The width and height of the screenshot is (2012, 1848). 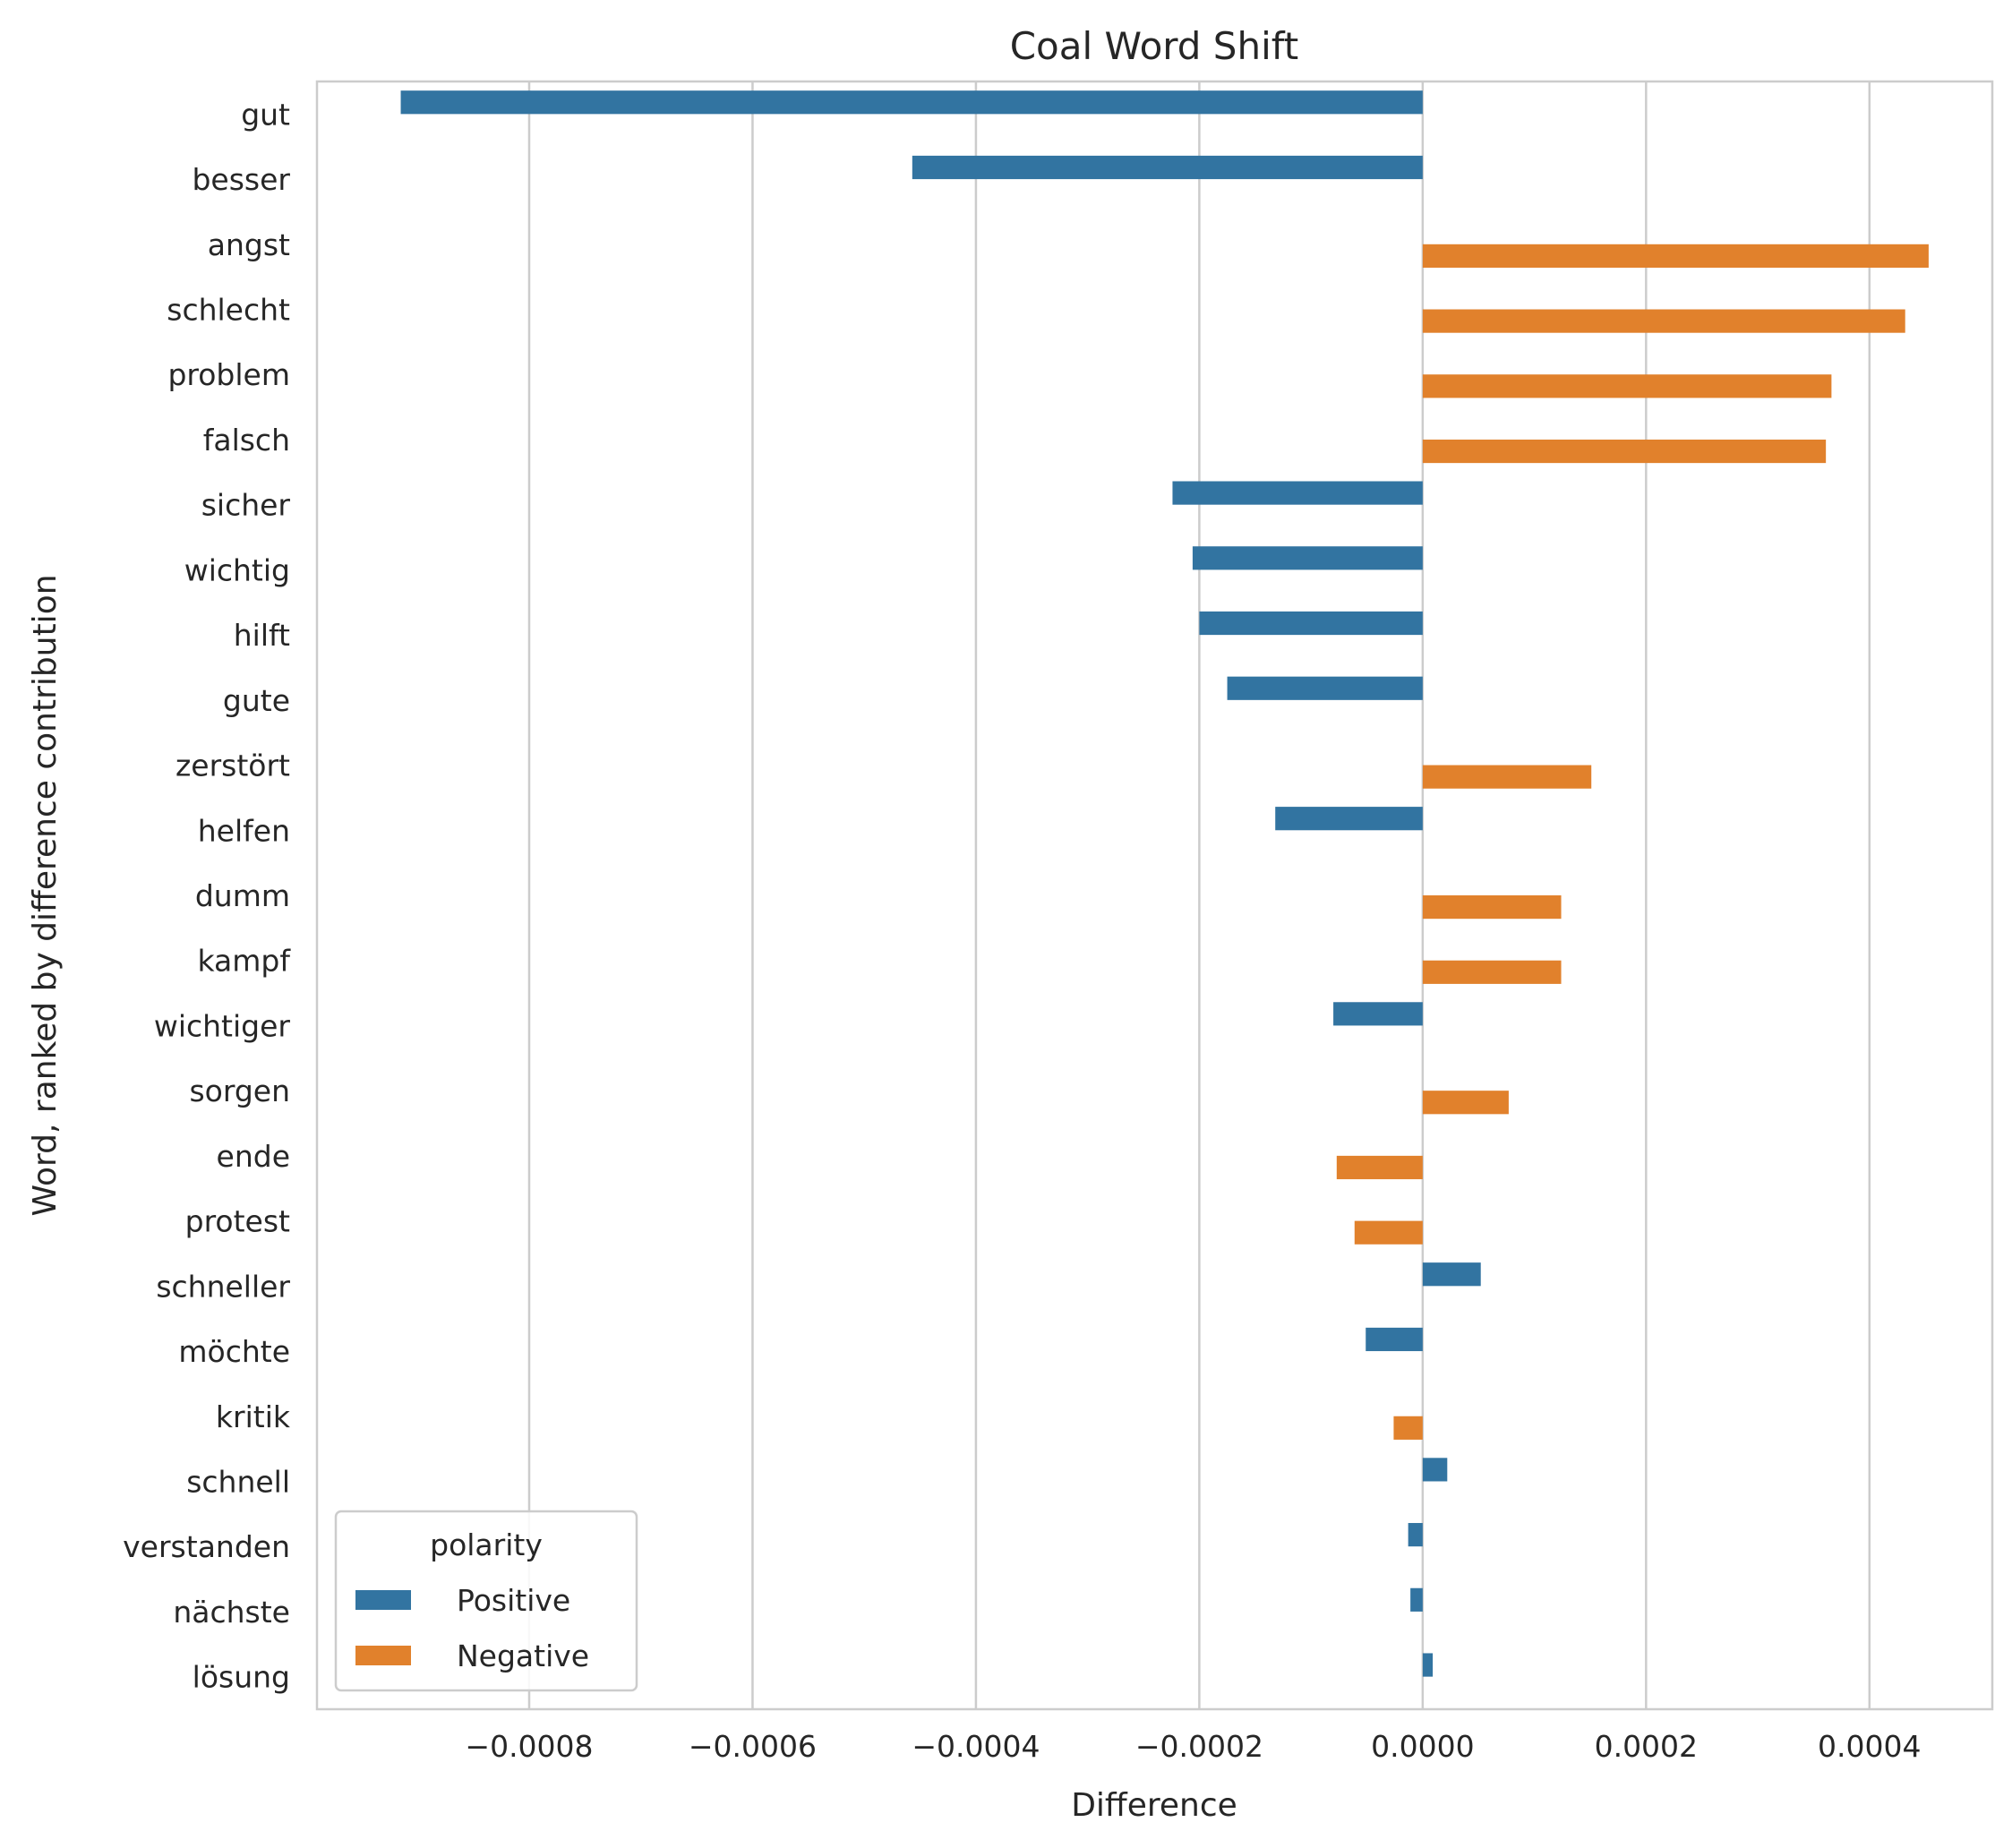 What do you see at coordinates (228, 374) in the screenshot?
I see `y-tick-label: problem` at bounding box center [228, 374].